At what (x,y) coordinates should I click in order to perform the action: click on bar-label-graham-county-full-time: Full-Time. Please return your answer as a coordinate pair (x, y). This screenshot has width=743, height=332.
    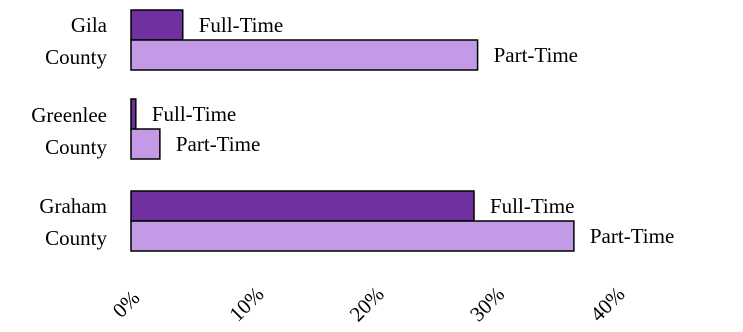
    Looking at the image, I should click on (532, 206).